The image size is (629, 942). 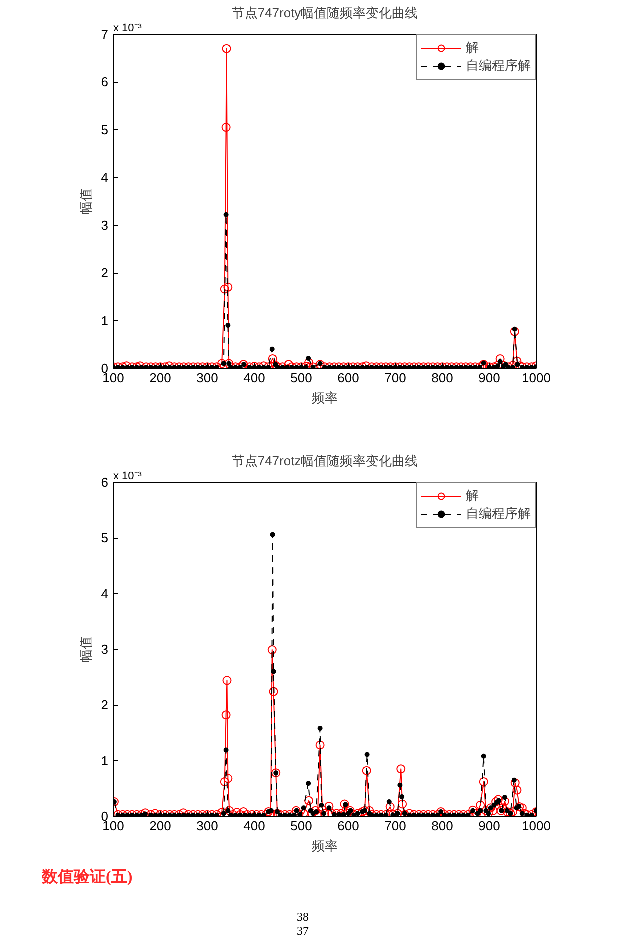 What do you see at coordinates (105, 34) in the screenshot?
I see `y-tick-label: 7` at bounding box center [105, 34].